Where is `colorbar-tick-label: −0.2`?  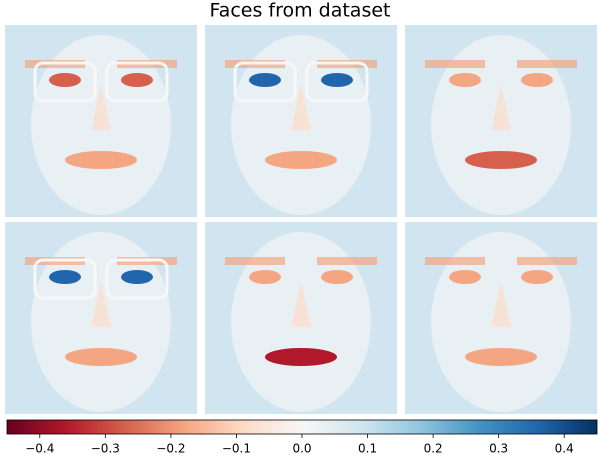
colorbar-tick-label: −0.2 is located at coordinates (170, 449).